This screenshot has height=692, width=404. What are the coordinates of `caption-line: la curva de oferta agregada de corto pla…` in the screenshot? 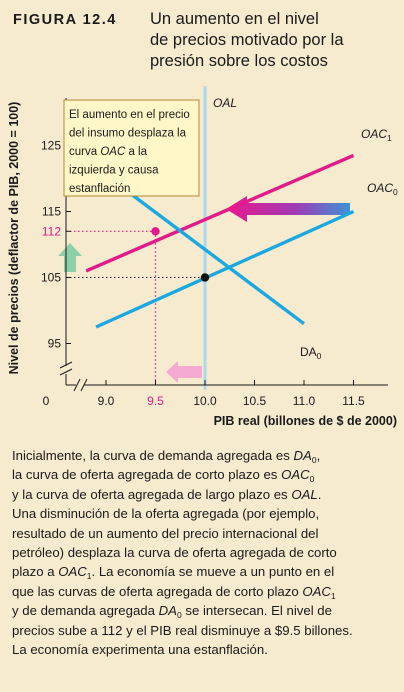 It's located at (163, 476).